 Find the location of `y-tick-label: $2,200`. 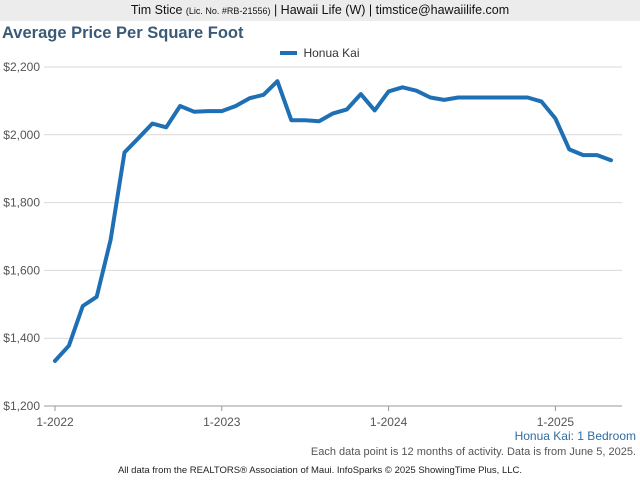

y-tick-label: $2,200 is located at coordinates (21, 67).